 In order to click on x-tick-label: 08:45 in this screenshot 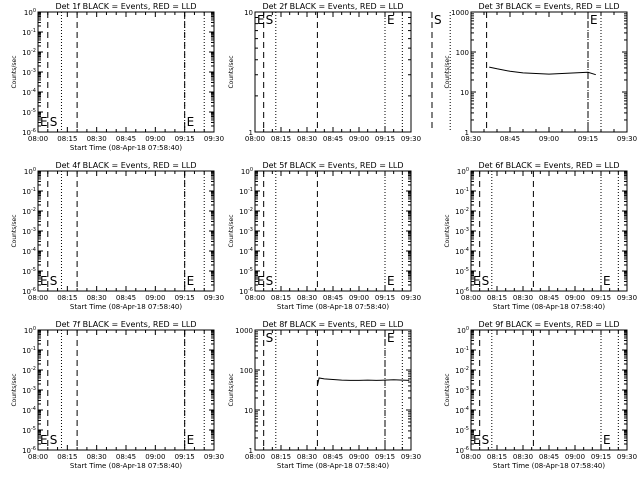, I will do `click(510, 139)`.